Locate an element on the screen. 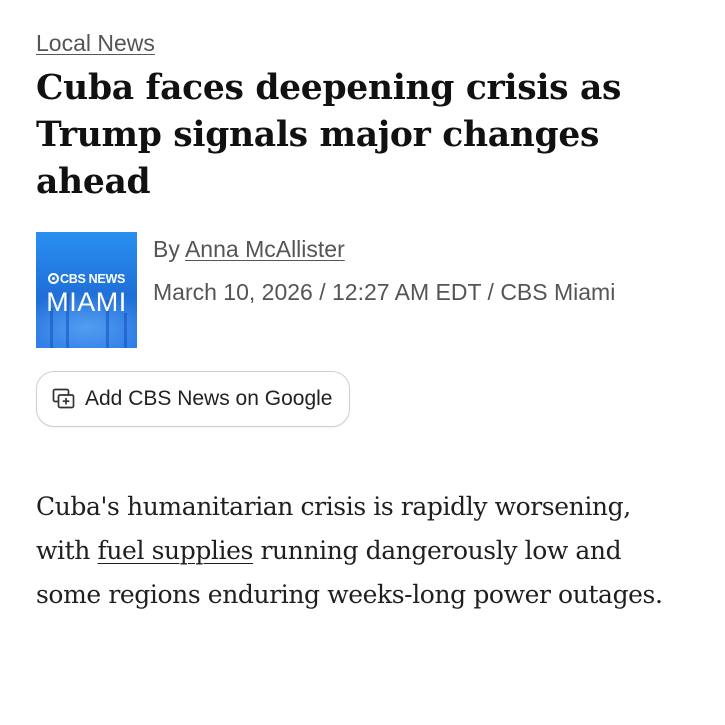 The height and width of the screenshot is (725, 725). cbs-miami-thumbnail: CBS NEWS MIAMI is located at coordinates (86, 290).